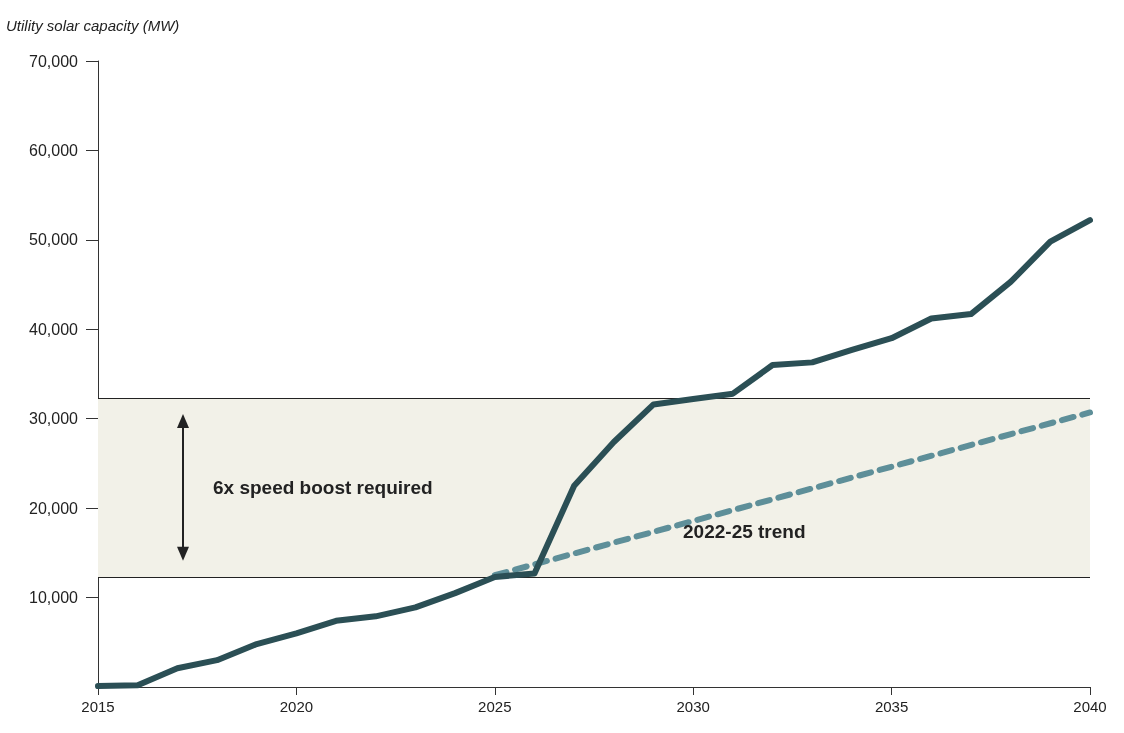  Describe the element at coordinates (54, 240) in the screenshot. I see `y-tick-label: 50,000` at that location.